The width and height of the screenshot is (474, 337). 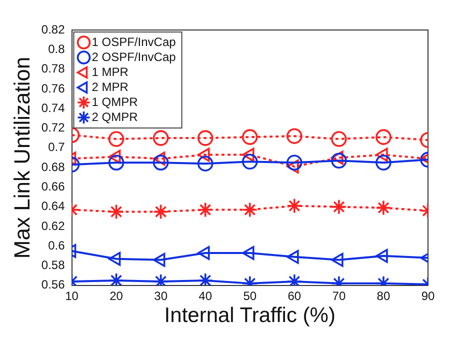 I want to click on y-tick-label: 0.8, so click(x=57, y=49).